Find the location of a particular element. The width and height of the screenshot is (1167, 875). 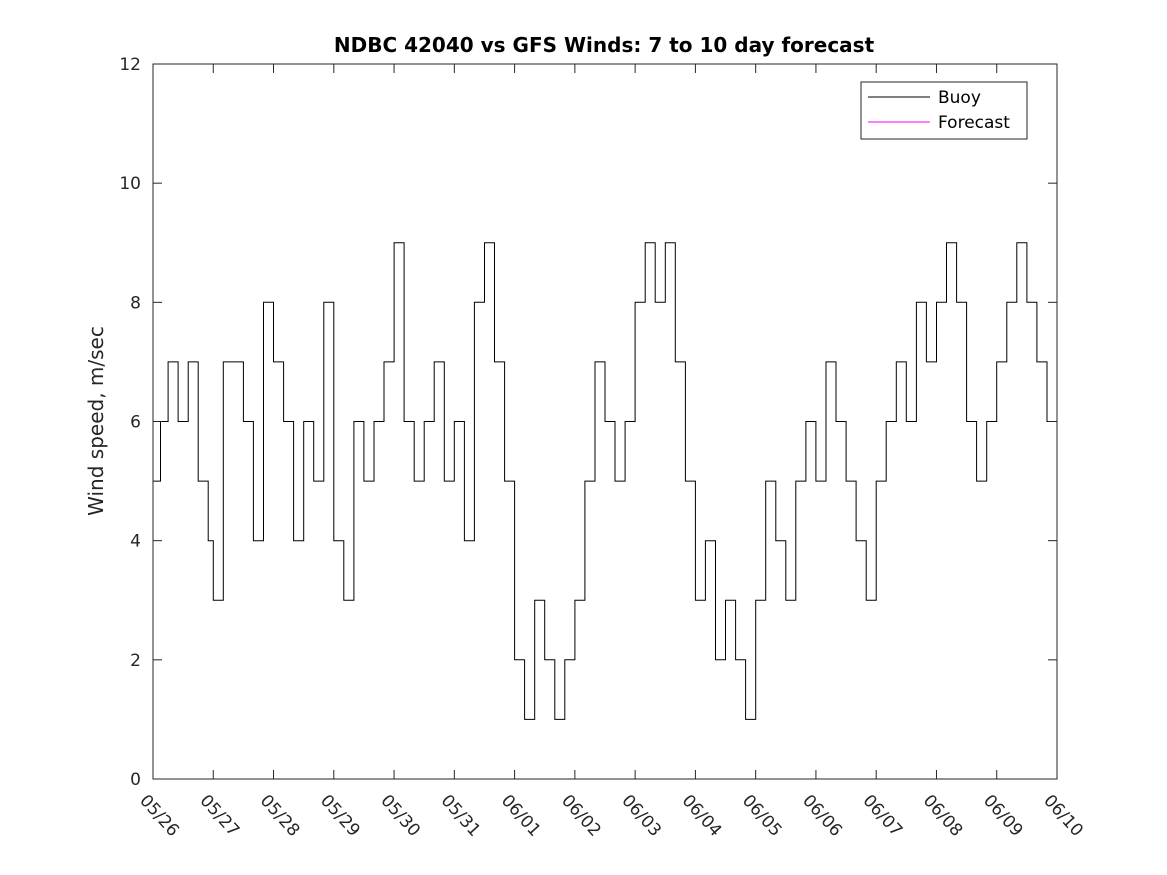

legend-box is located at coordinates (944, 110).